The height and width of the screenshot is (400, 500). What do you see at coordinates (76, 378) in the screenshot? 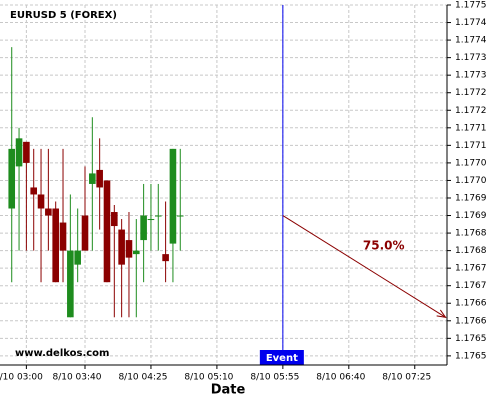
I see `x-tick-label: 8/10 03:40` at bounding box center [76, 378].